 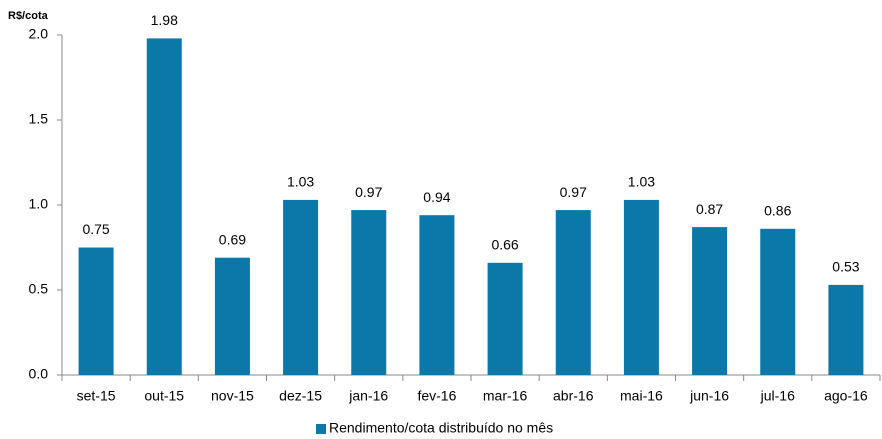 I want to click on value-label: 0.69, so click(x=232, y=239).